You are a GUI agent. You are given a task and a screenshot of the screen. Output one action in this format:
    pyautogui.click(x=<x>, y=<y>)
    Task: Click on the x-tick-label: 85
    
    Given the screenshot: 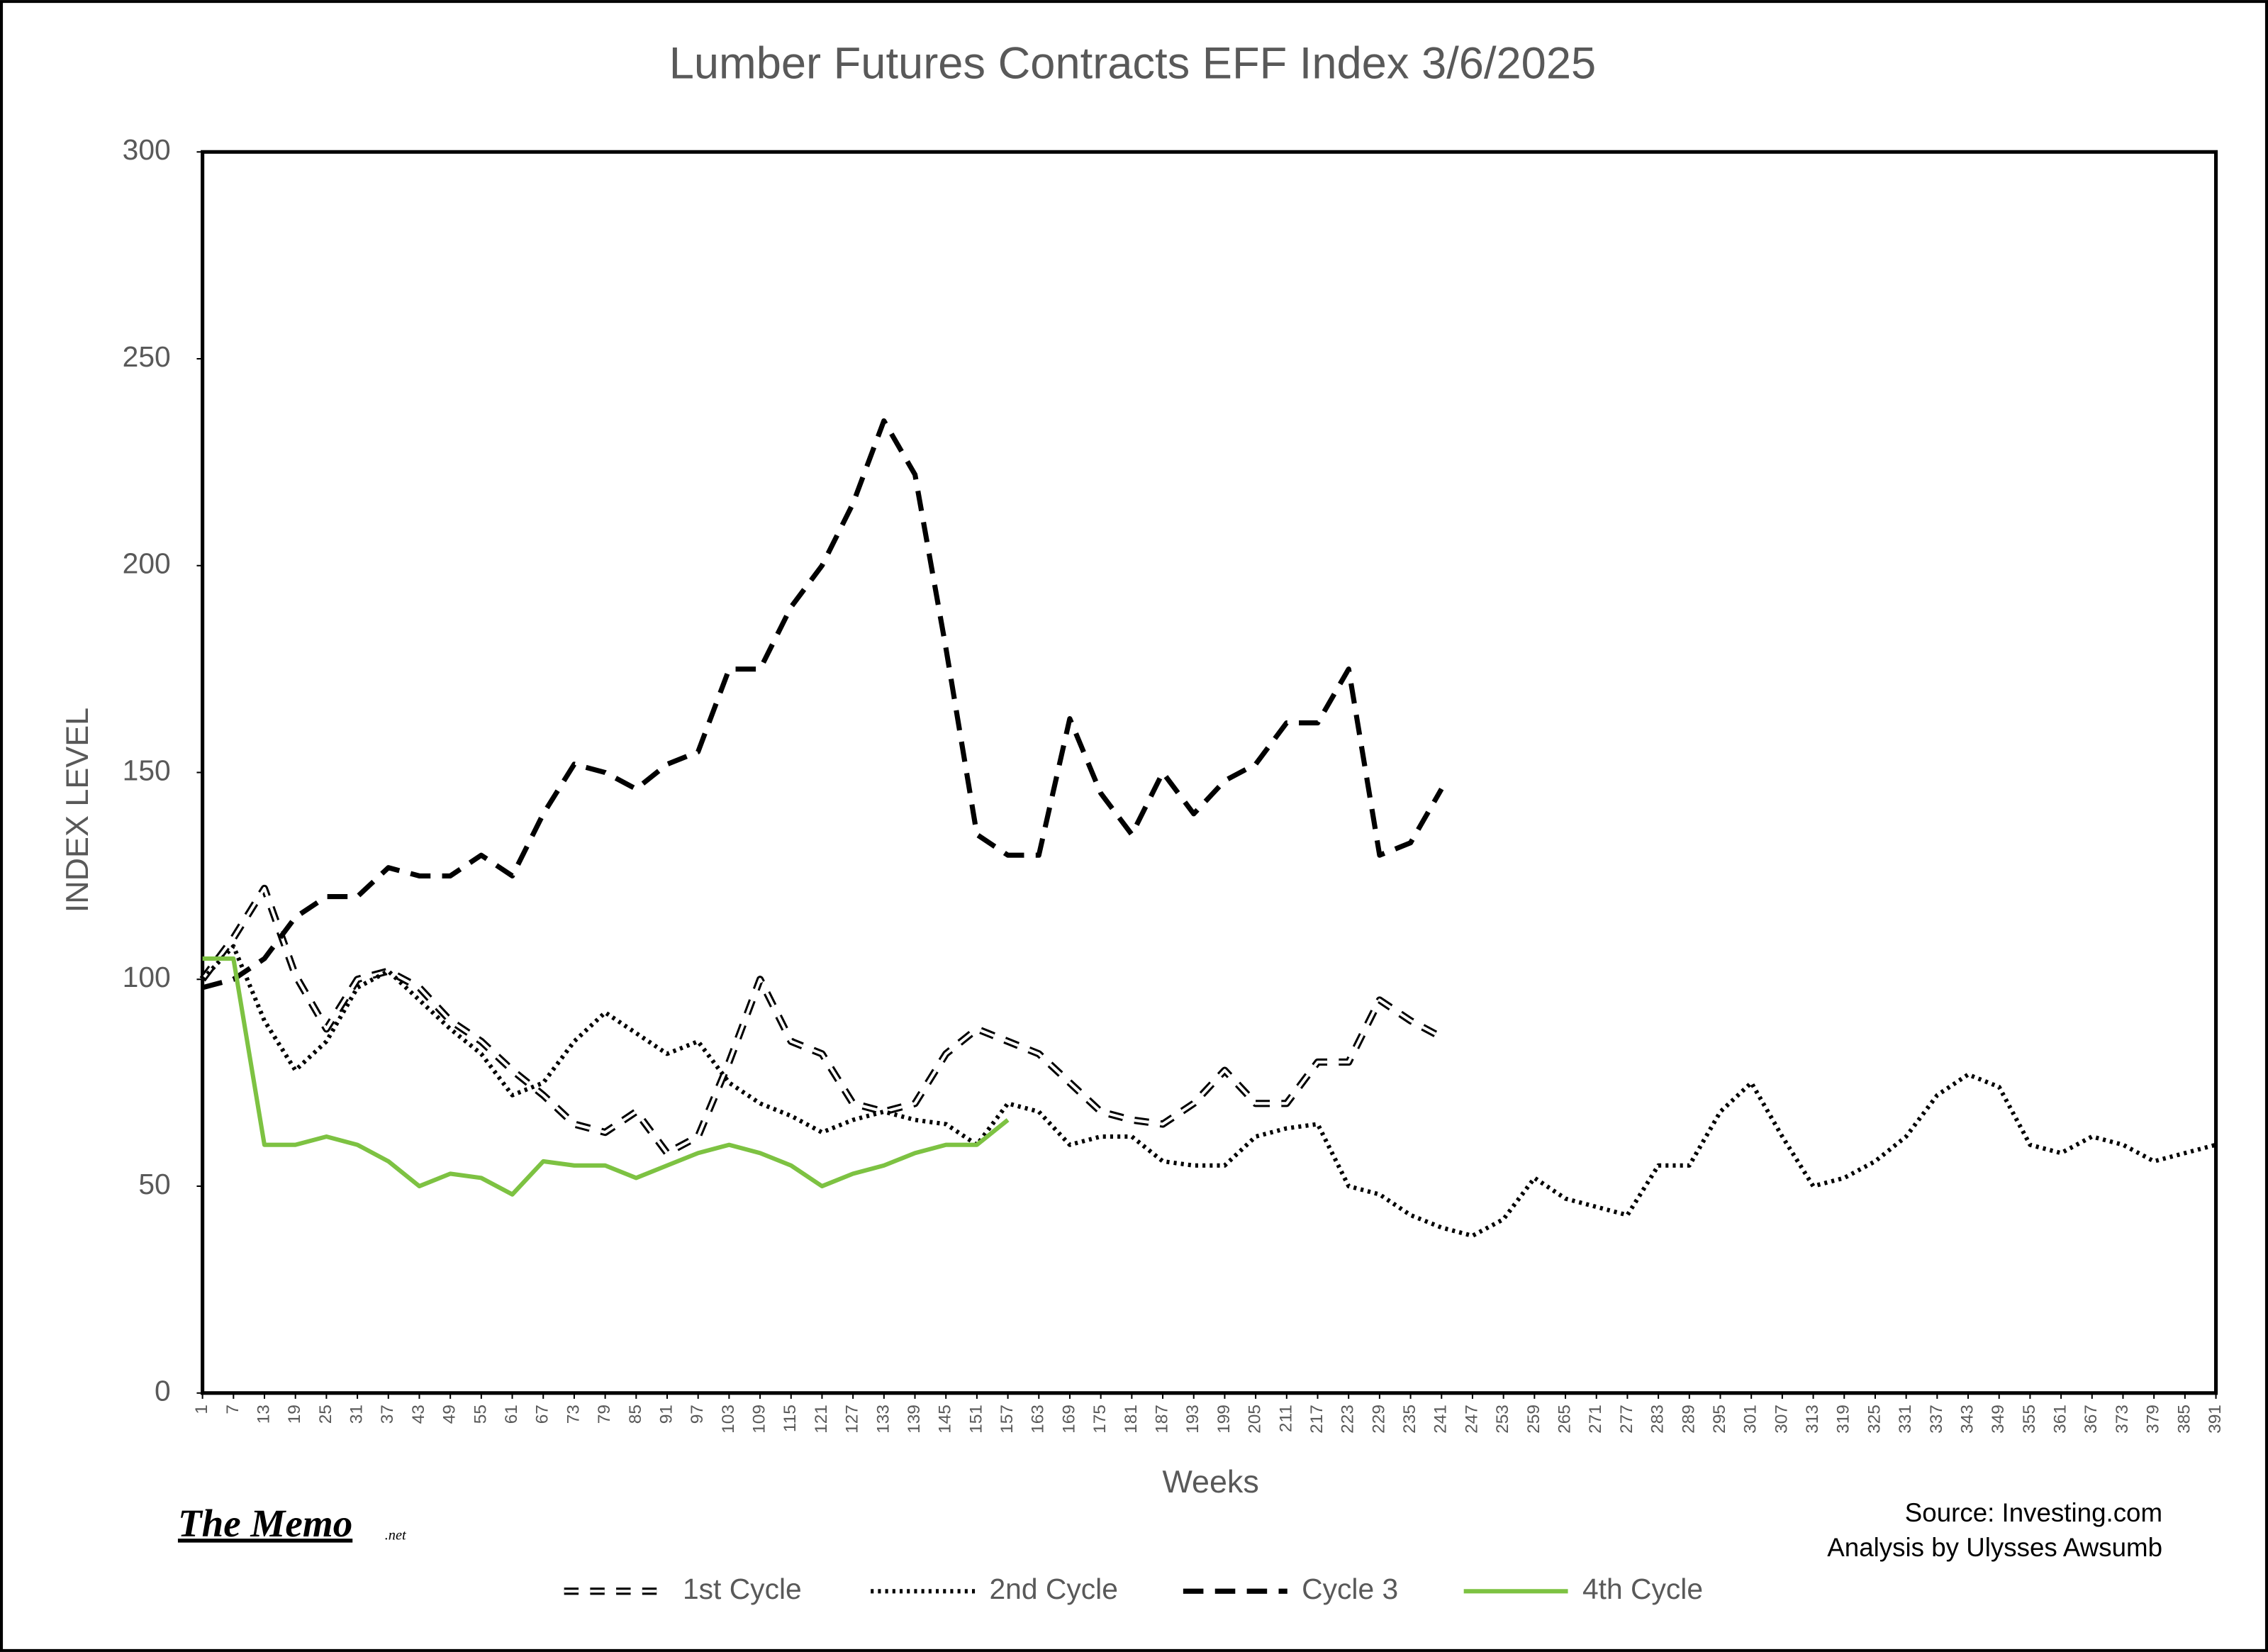 What is the action you would take?
    pyautogui.click(x=635, y=1414)
    